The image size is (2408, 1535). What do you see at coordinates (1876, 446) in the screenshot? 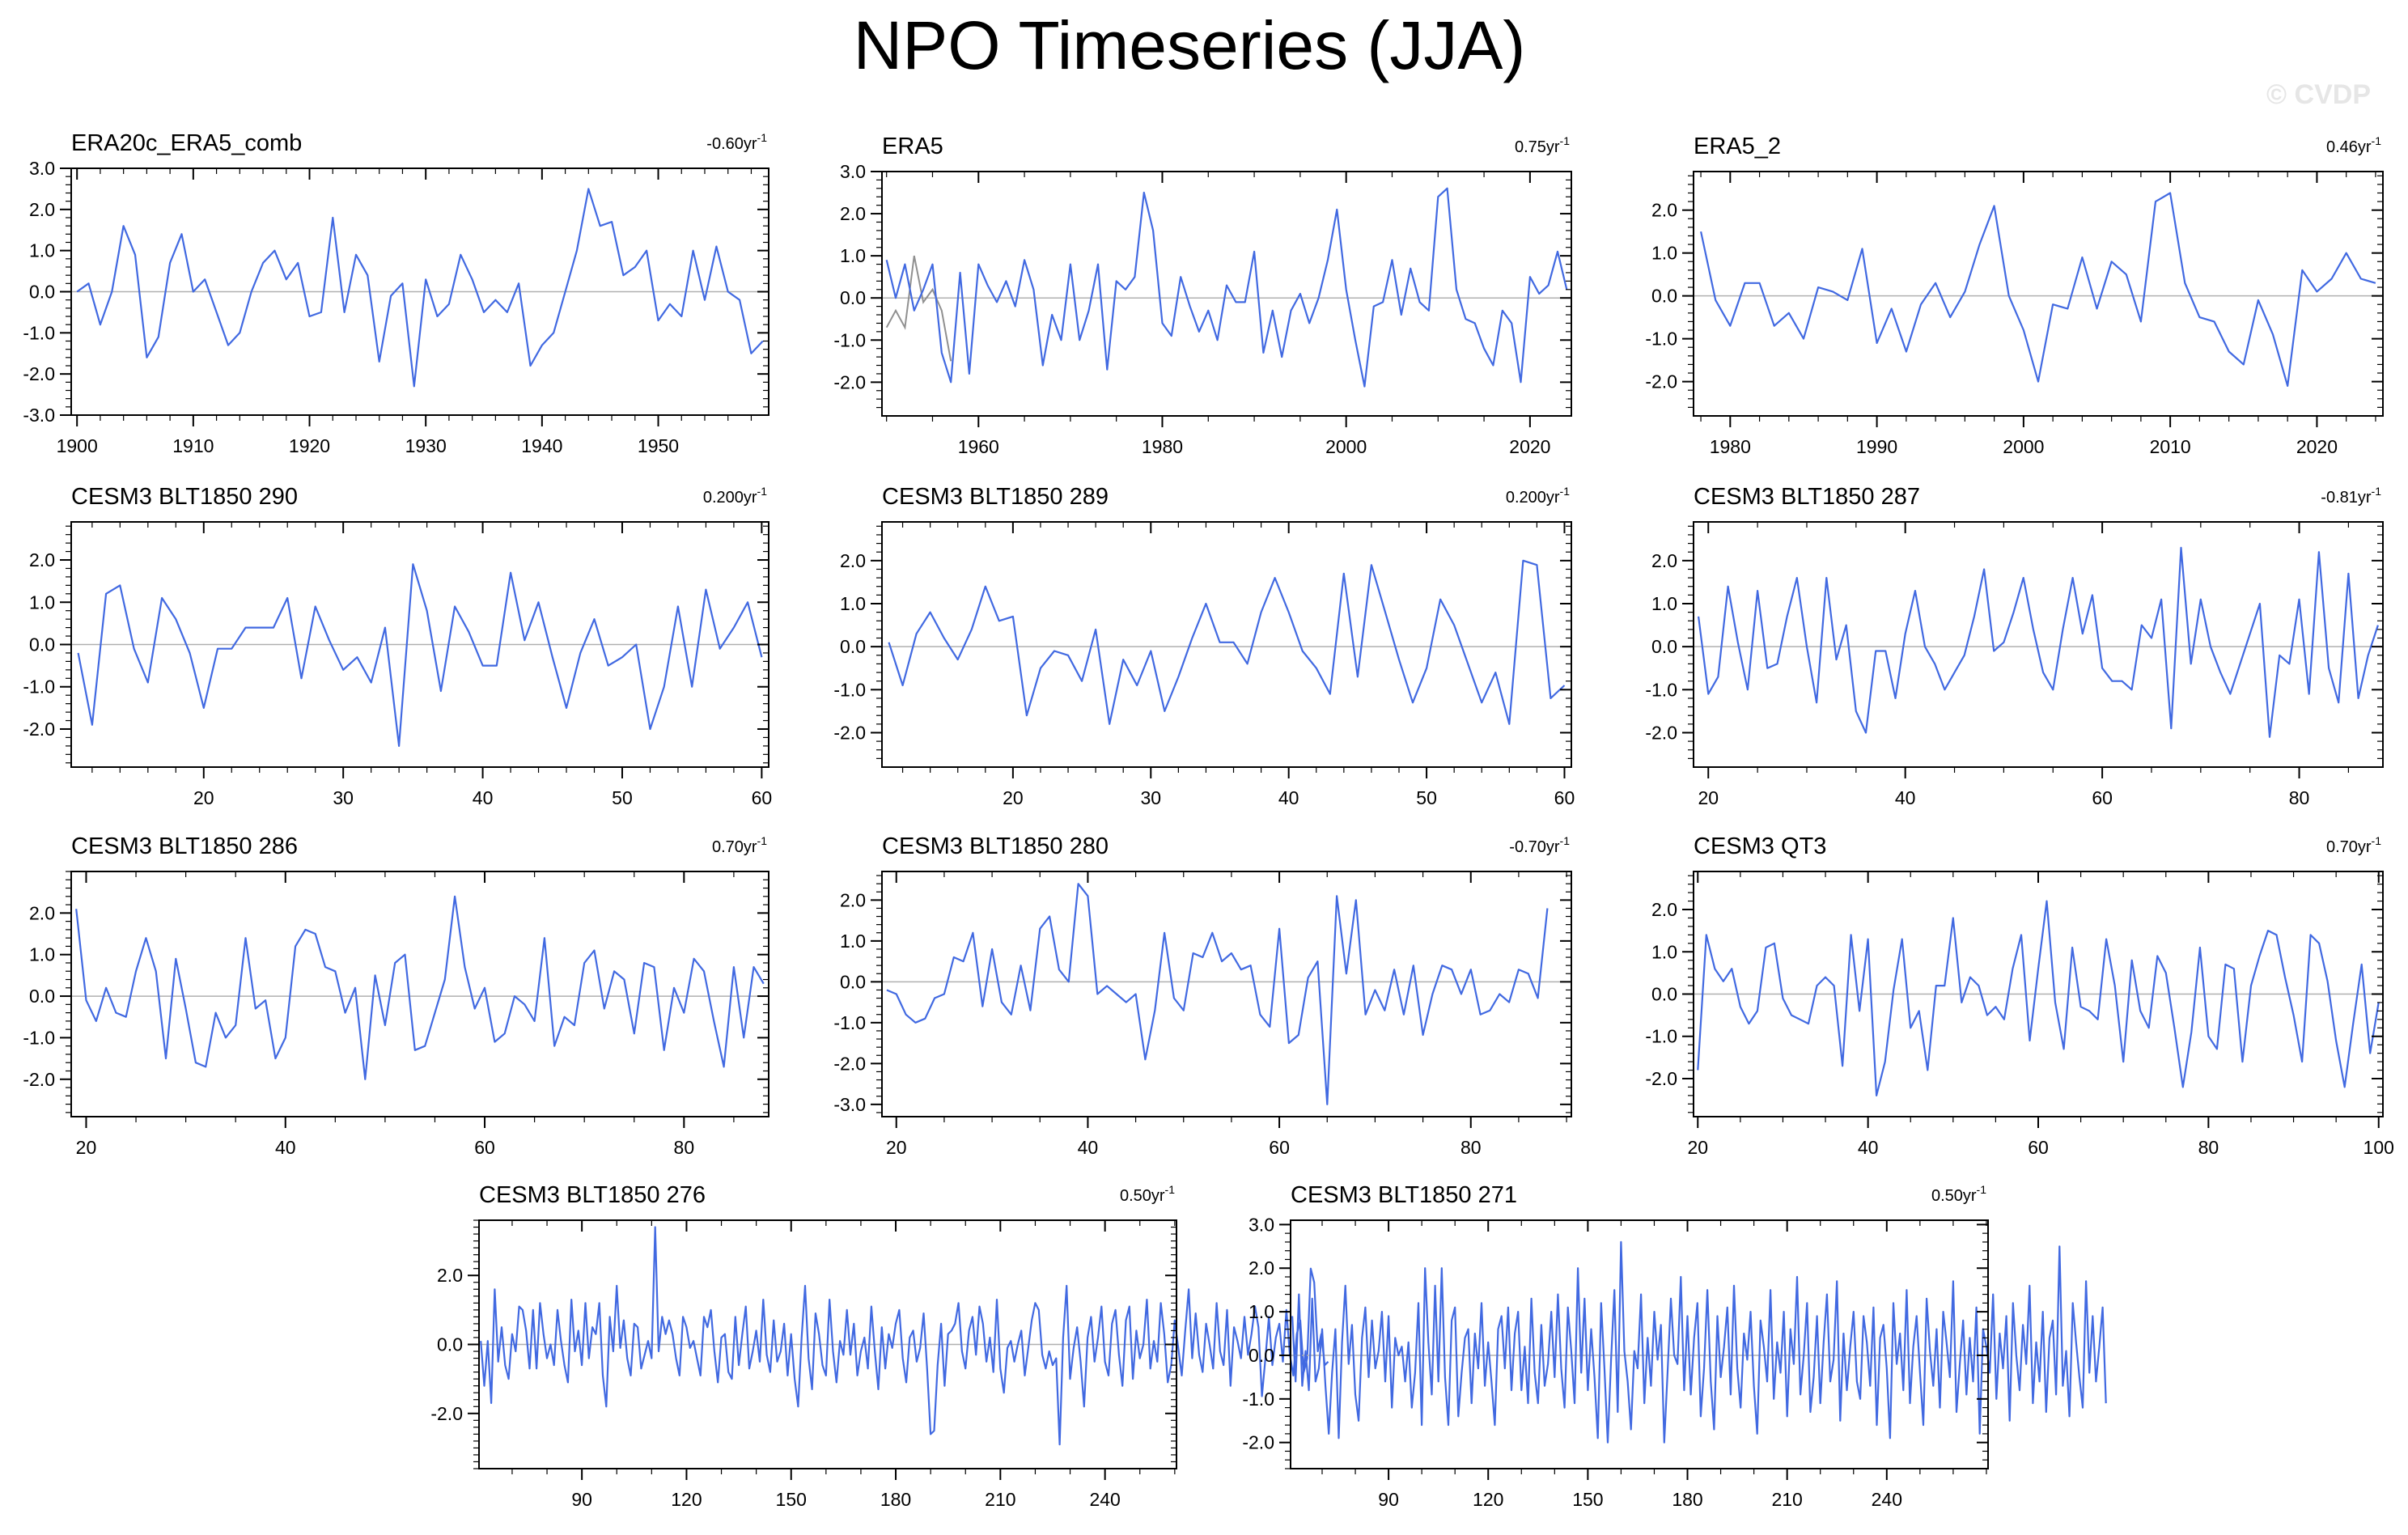
I see `x-tick-label: 1990` at bounding box center [1876, 446].